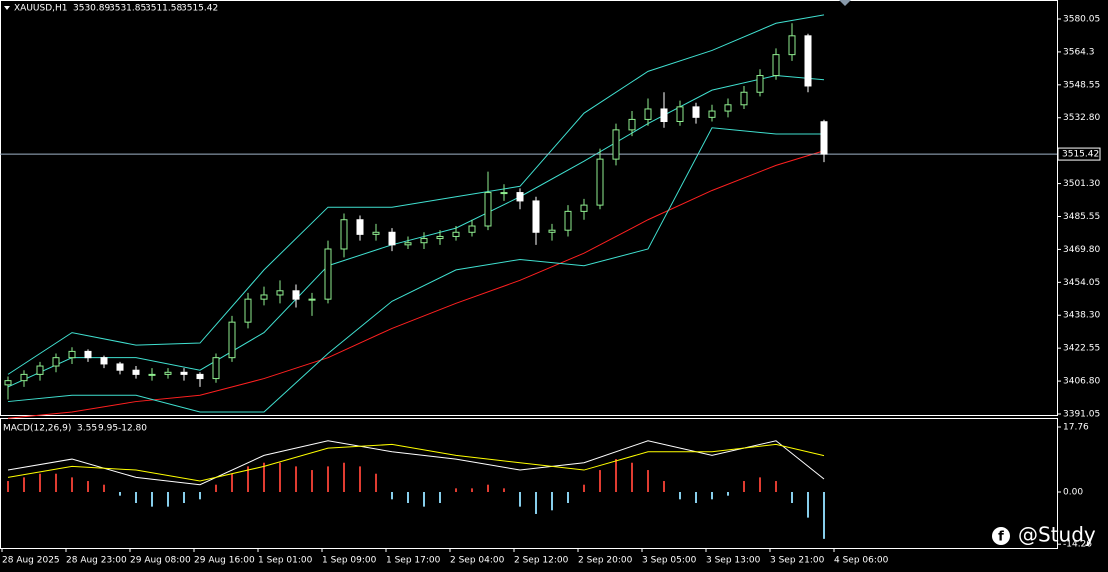  What do you see at coordinates (1081, 118) in the screenshot?
I see `y-tick-label: 3532.80` at bounding box center [1081, 118].